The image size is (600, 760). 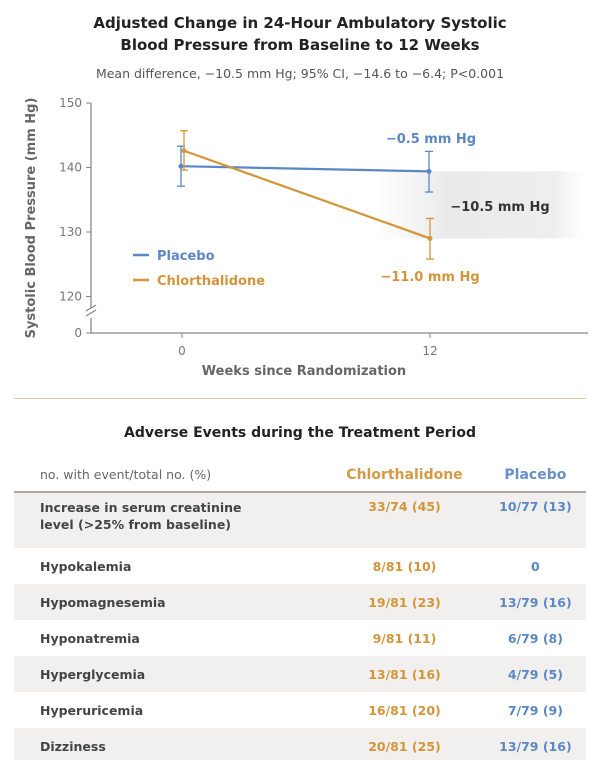 What do you see at coordinates (535, 520) in the screenshot?
I see `placebo-value: 10/77 (13)` at bounding box center [535, 520].